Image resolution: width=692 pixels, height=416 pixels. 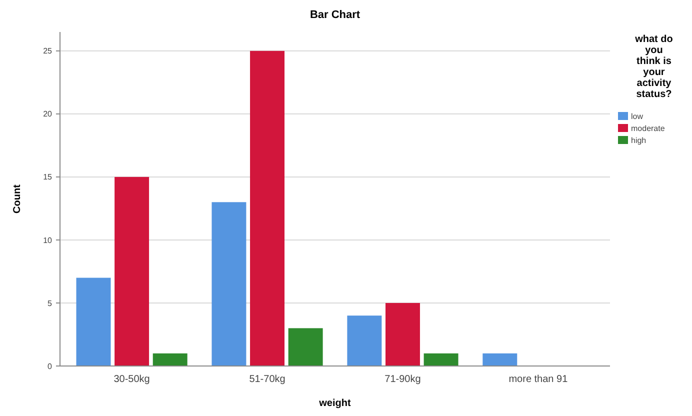 I want to click on x-tick-label: 30-50kg, so click(x=132, y=379).